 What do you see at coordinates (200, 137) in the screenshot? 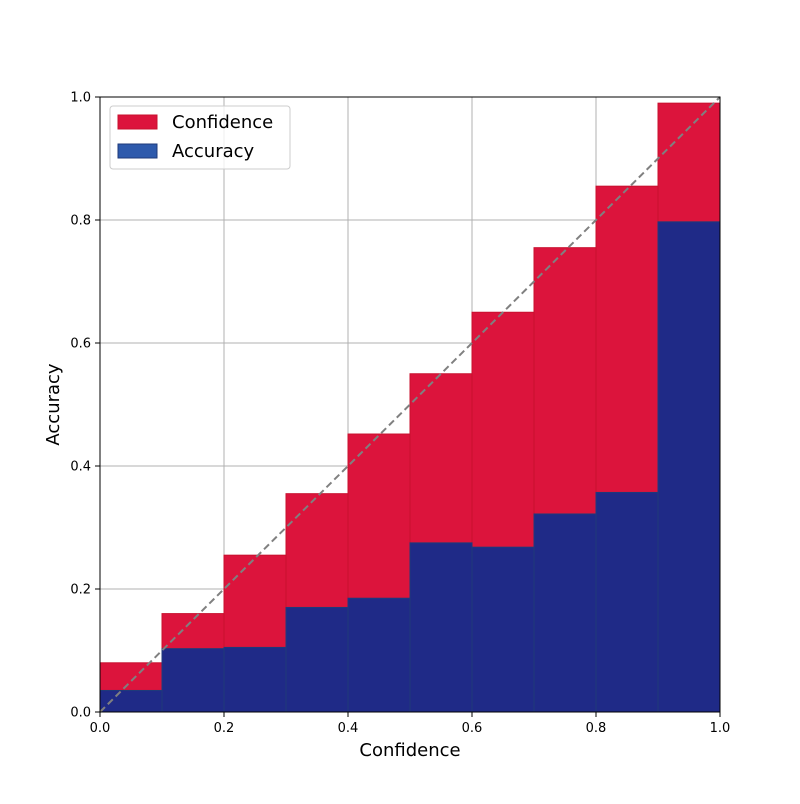
I see `legend: Confidence Accuracy` at bounding box center [200, 137].